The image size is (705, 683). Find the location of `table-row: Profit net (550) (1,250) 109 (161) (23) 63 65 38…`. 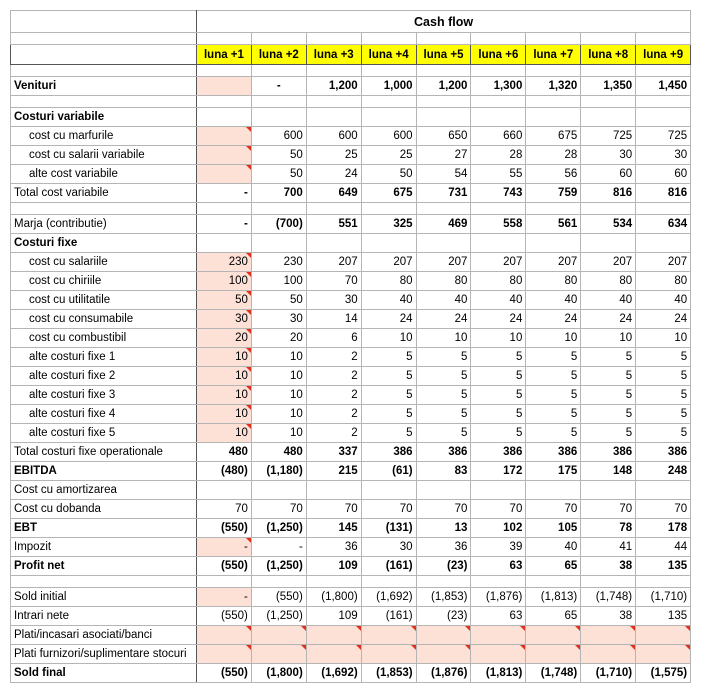

table-row: Profit net (550) (1,250) 109 (161) (23) 63 65 38… is located at coordinates (351, 566).